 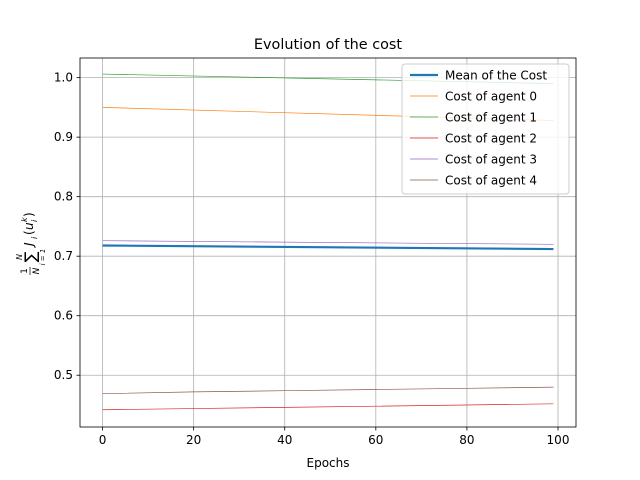 I want to click on x-tick-label: 80, so click(x=466, y=440).